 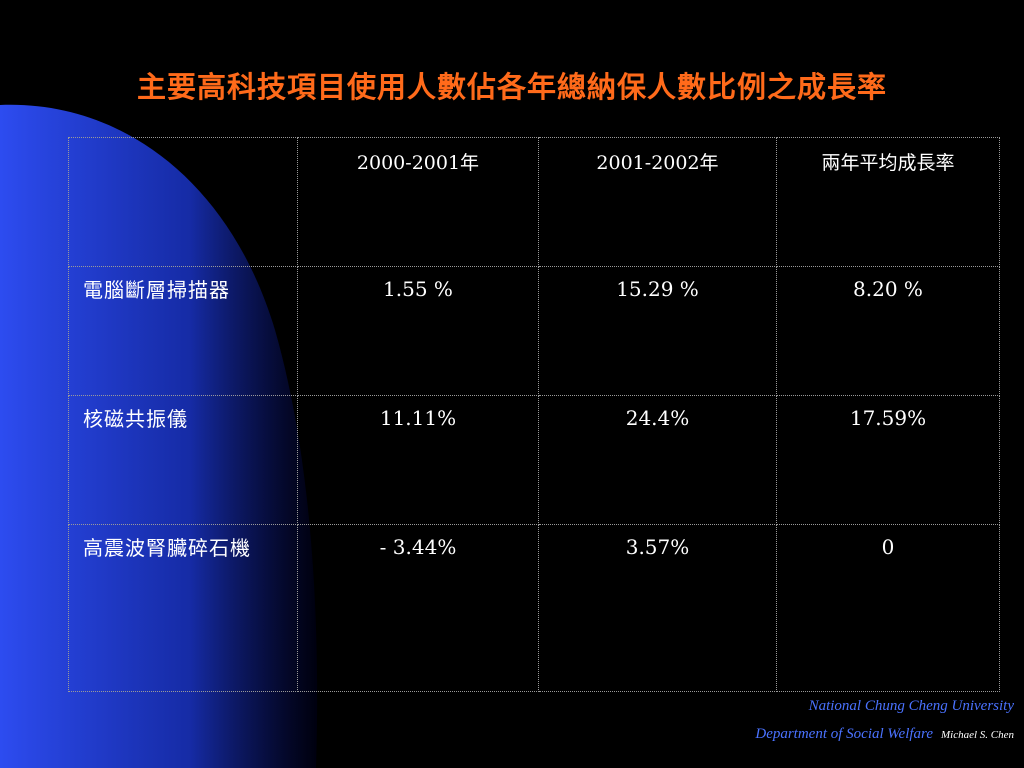 What do you see at coordinates (911, 706) in the screenshot?
I see `footer-university: National Chung Cheng University` at bounding box center [911, 706].